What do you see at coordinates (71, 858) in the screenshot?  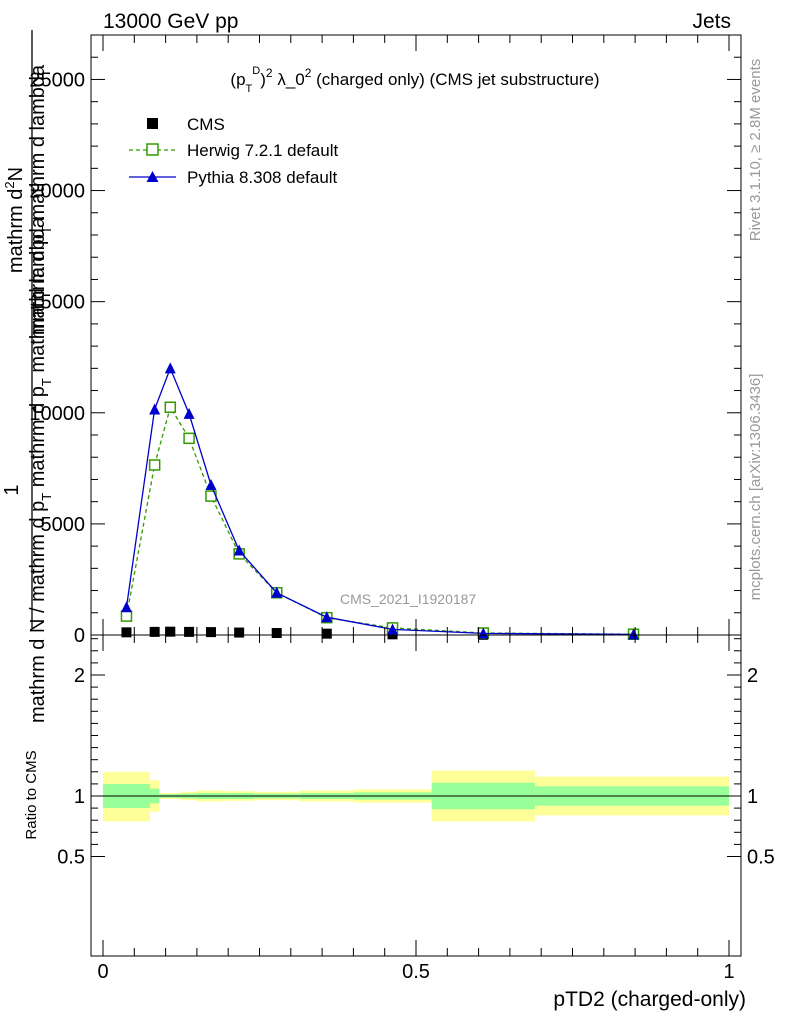 I see `ratio-y-tick-label: 0.5` at bounding box center [71, 858].